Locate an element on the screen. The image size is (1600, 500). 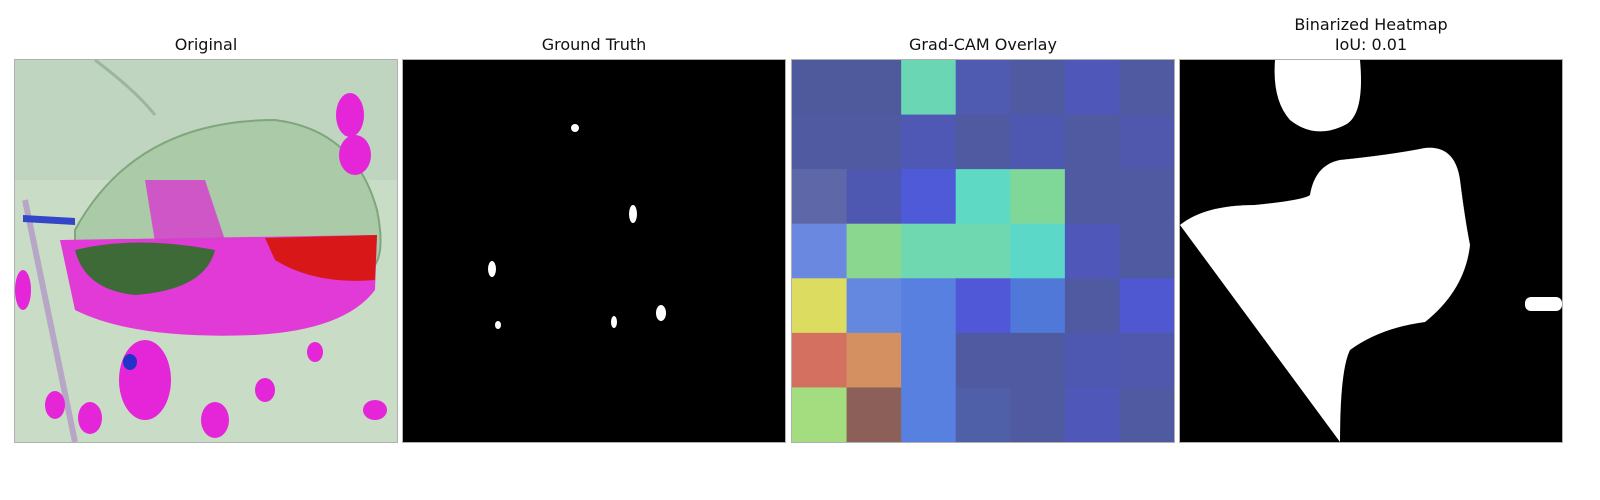
panel-title-original: Original is located at coordinates (206, 32).